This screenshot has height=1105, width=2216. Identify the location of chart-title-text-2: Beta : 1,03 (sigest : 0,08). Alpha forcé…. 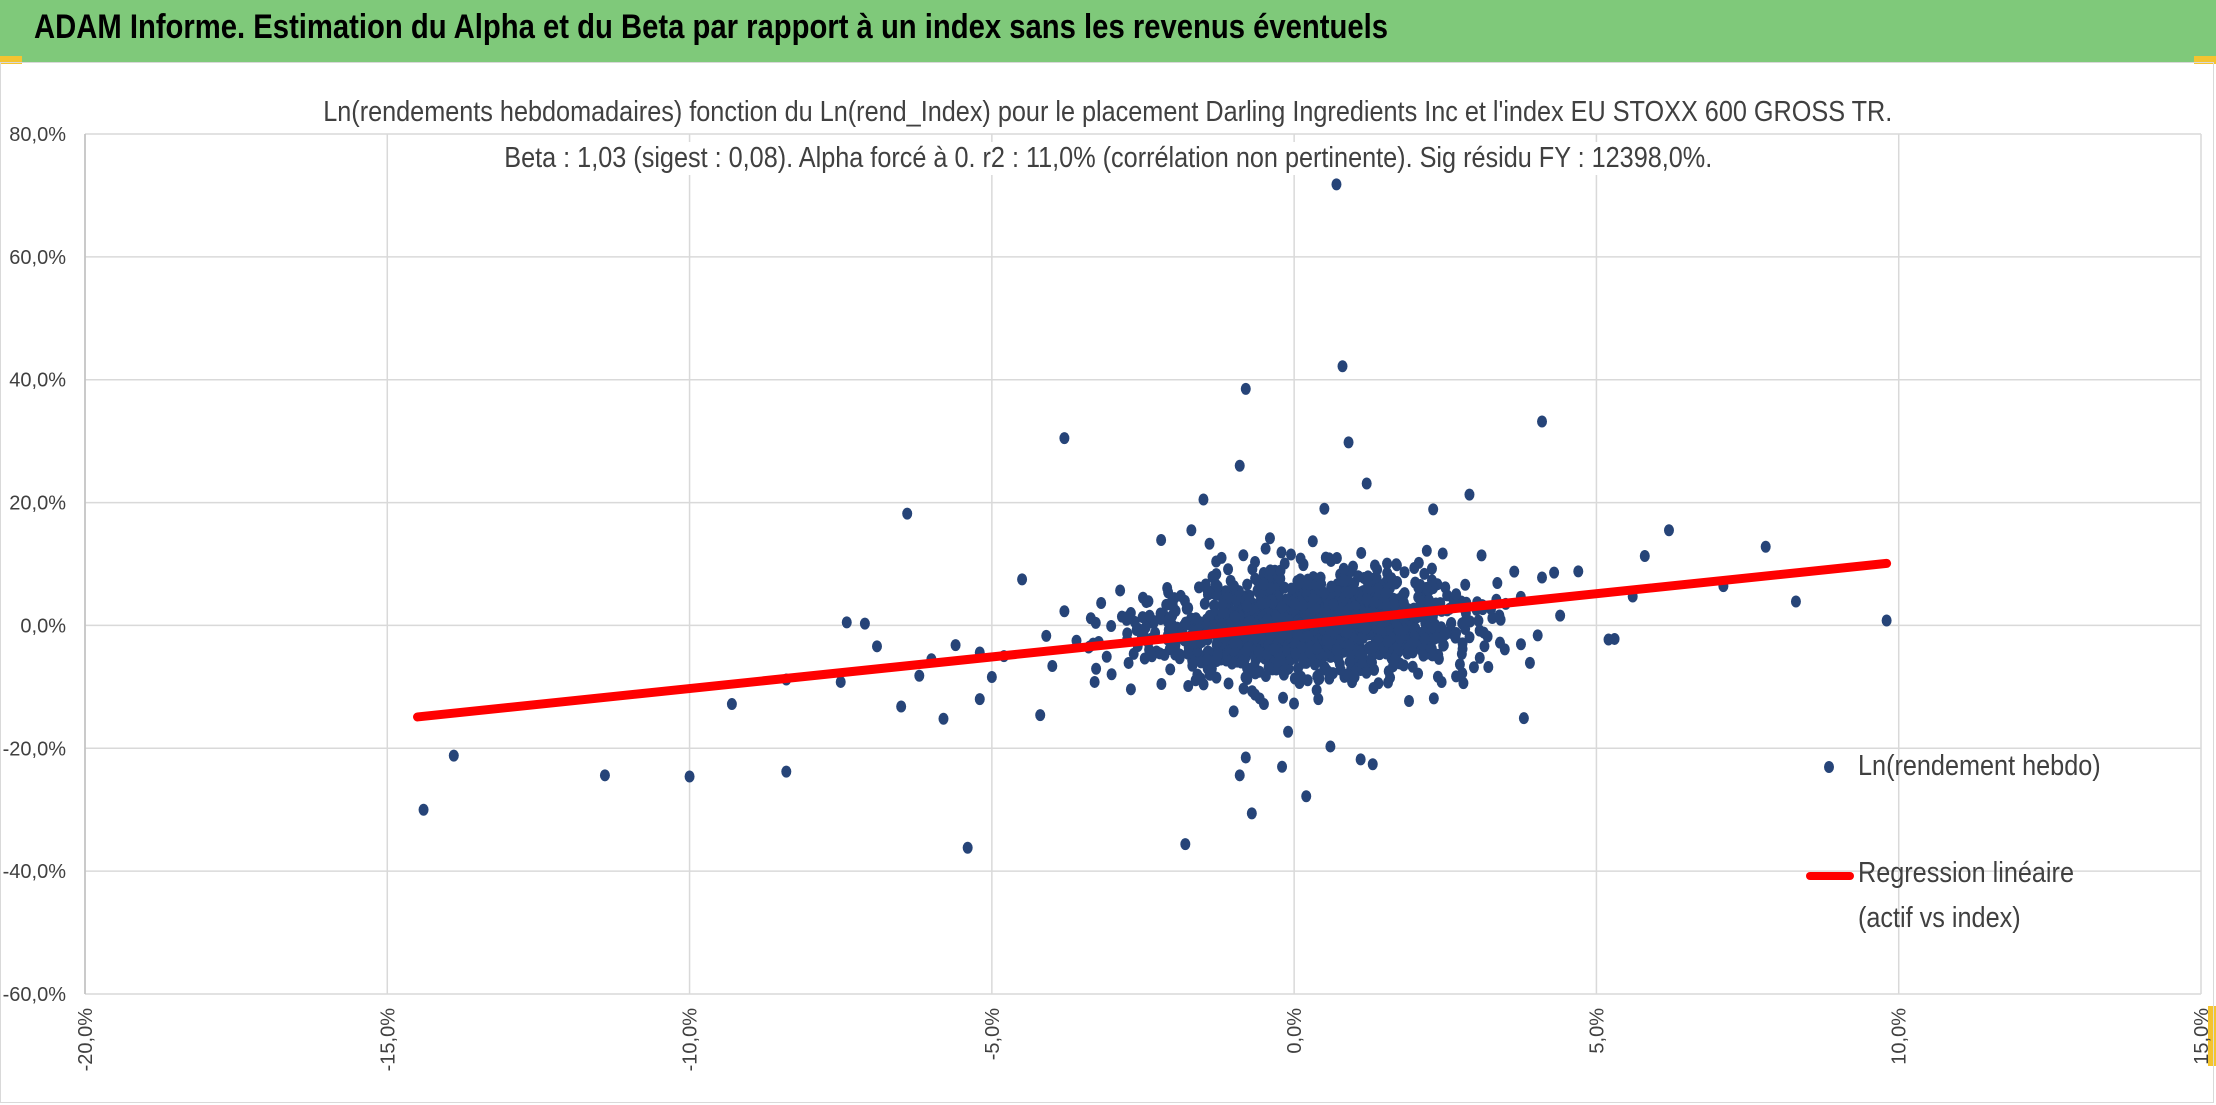
(1108, 158).